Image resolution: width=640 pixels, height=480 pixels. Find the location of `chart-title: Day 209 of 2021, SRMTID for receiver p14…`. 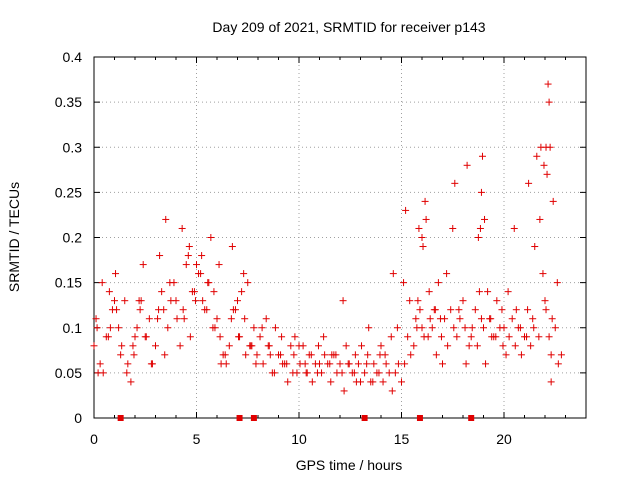

chart-title: Day 209 of 2021, SRMTID for receiver p14… is located at coordinates (348, 27).